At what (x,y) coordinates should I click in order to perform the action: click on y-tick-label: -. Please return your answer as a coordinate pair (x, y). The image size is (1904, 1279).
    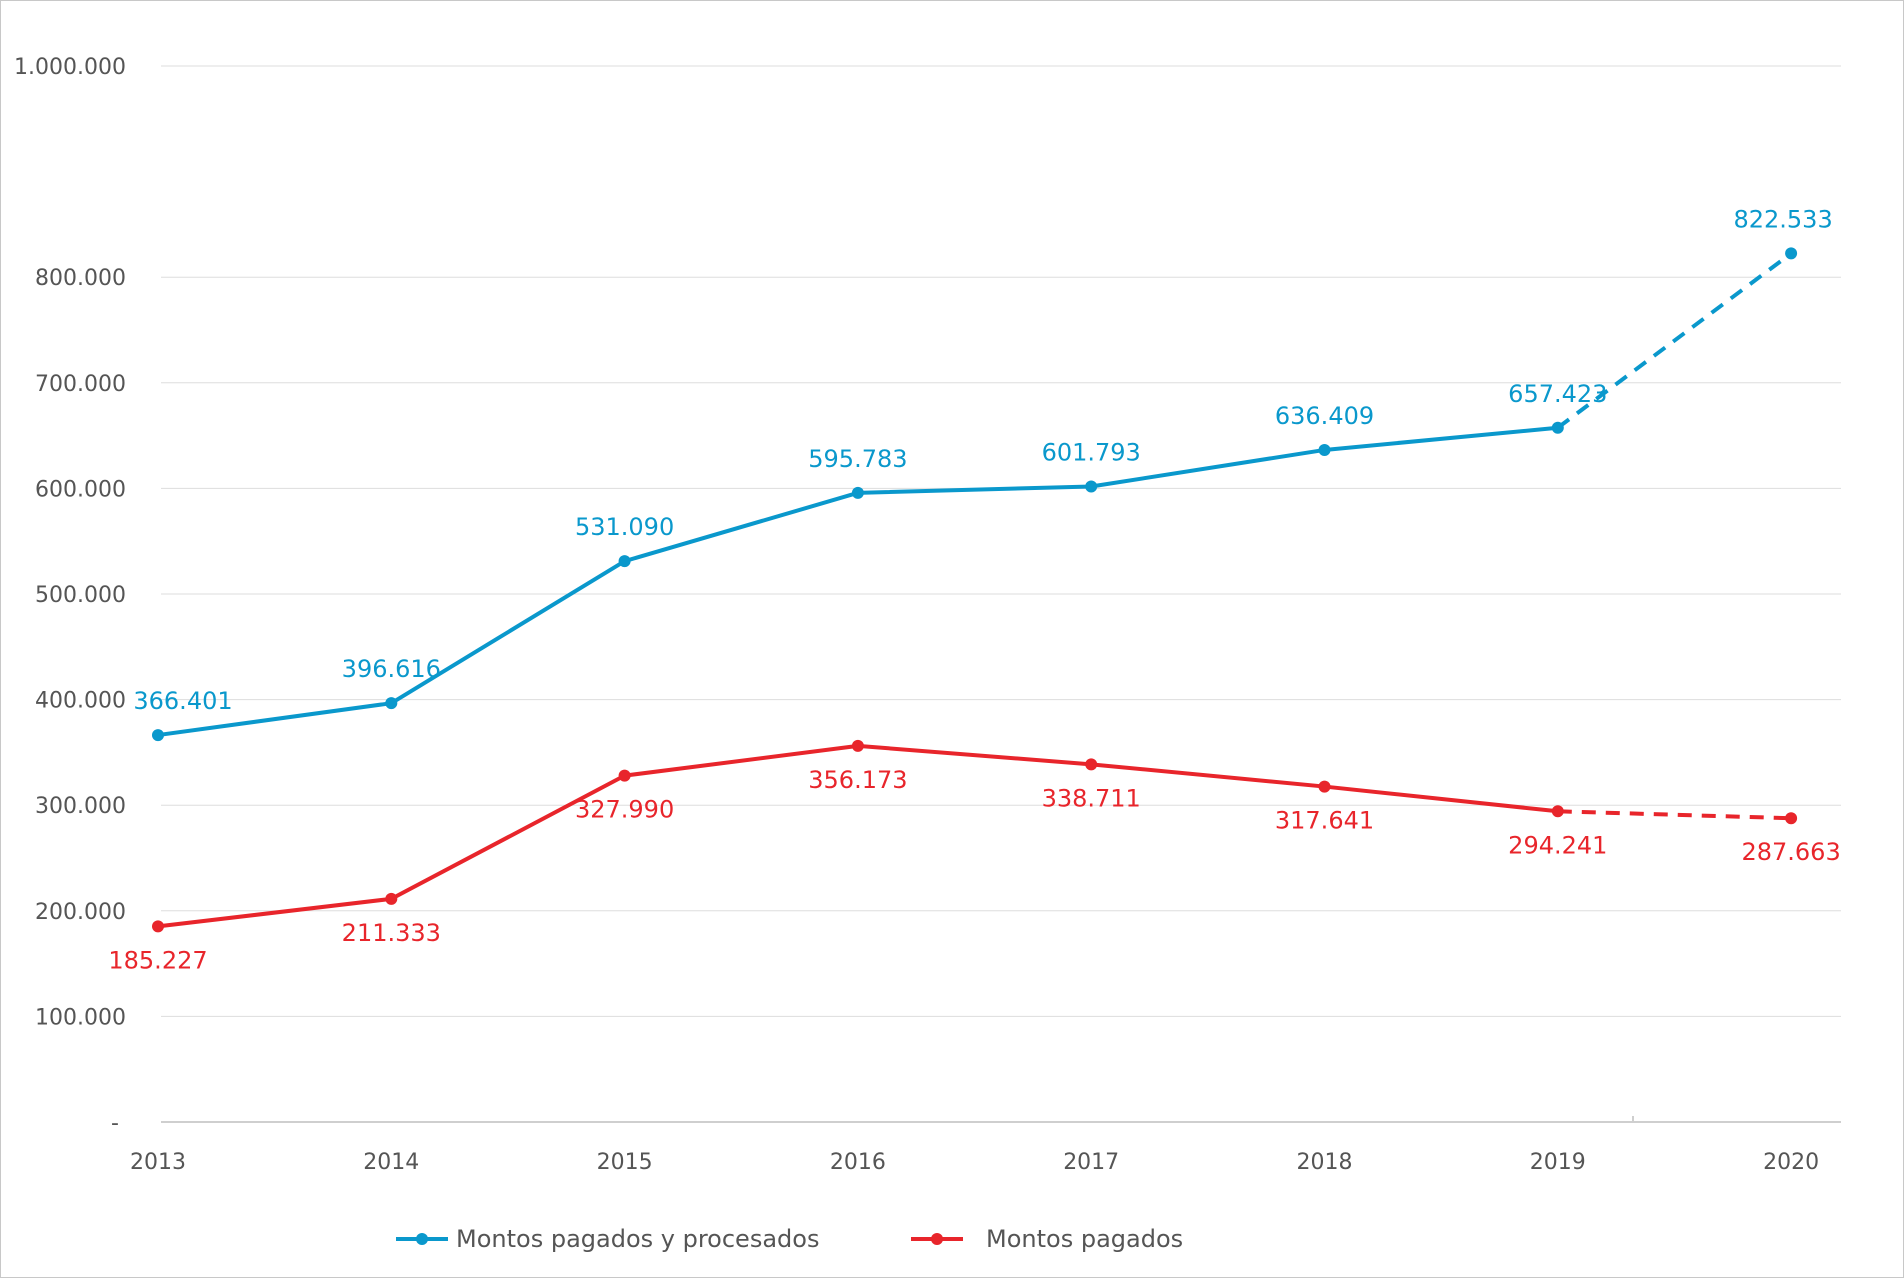
    Looking at the image, I should click on (115, 1123).